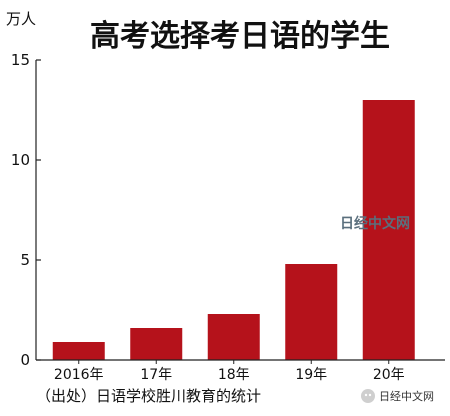 The image size is (450, 416). What do you see at coordinates (234, 375) in the screenshot?
I see `x-category-label: 18年` at bounding box center [234, 375].